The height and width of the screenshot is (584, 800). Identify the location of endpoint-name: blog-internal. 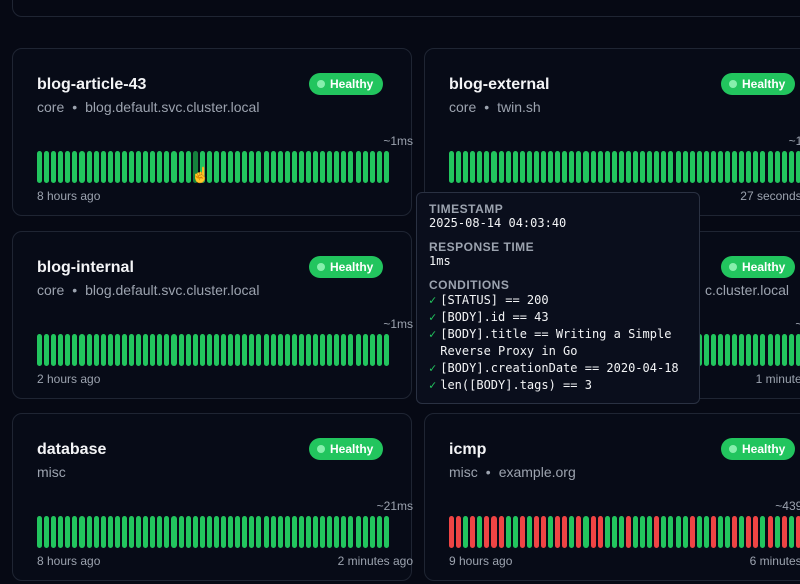
(85, 267).